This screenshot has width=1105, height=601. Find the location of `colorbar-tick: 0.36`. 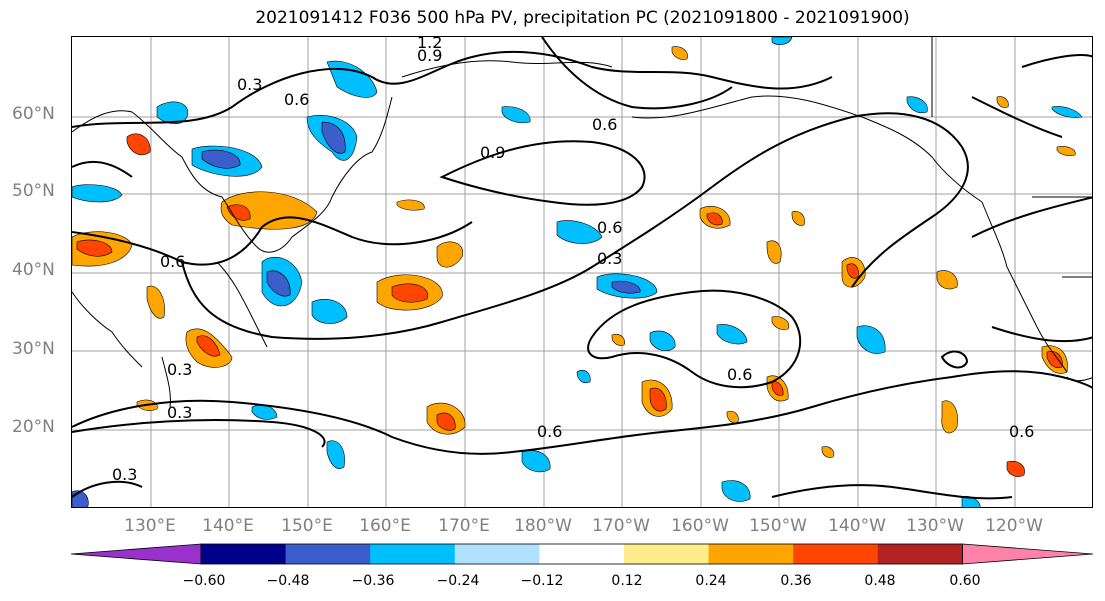

colorbar-tick: 0.36 is located at coordinates (796, 581).